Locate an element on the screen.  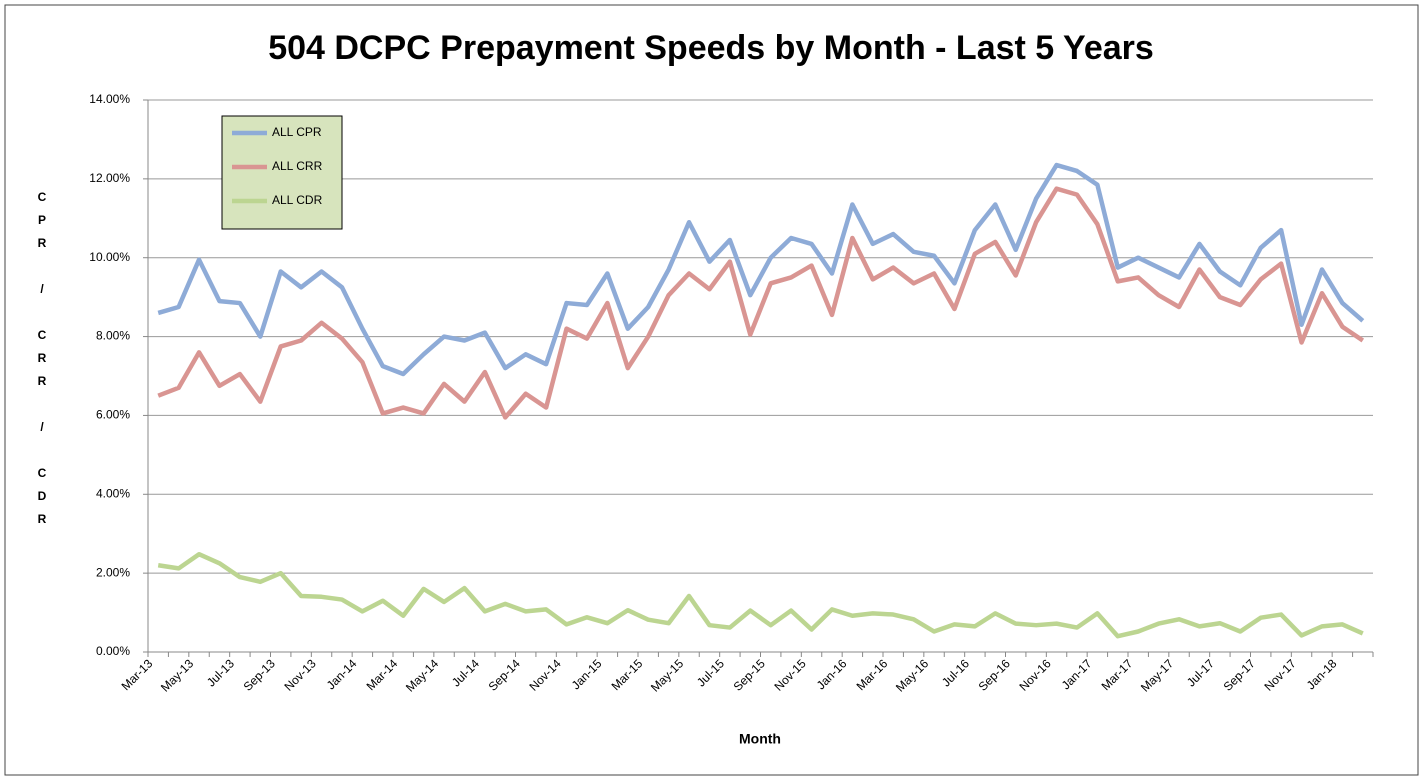
y-axis-title: CPR / CRR / CDR is located at coordinates (42, 362).